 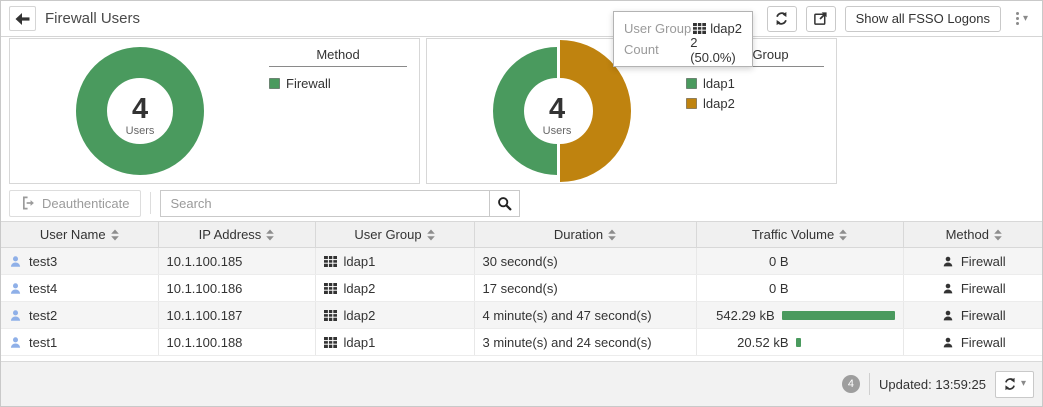 What do you see at coordinates (932, 384) in the screenshot?
I see `updated-timestamp: Updated: 13:59:25` at bounding box center [932, 384].